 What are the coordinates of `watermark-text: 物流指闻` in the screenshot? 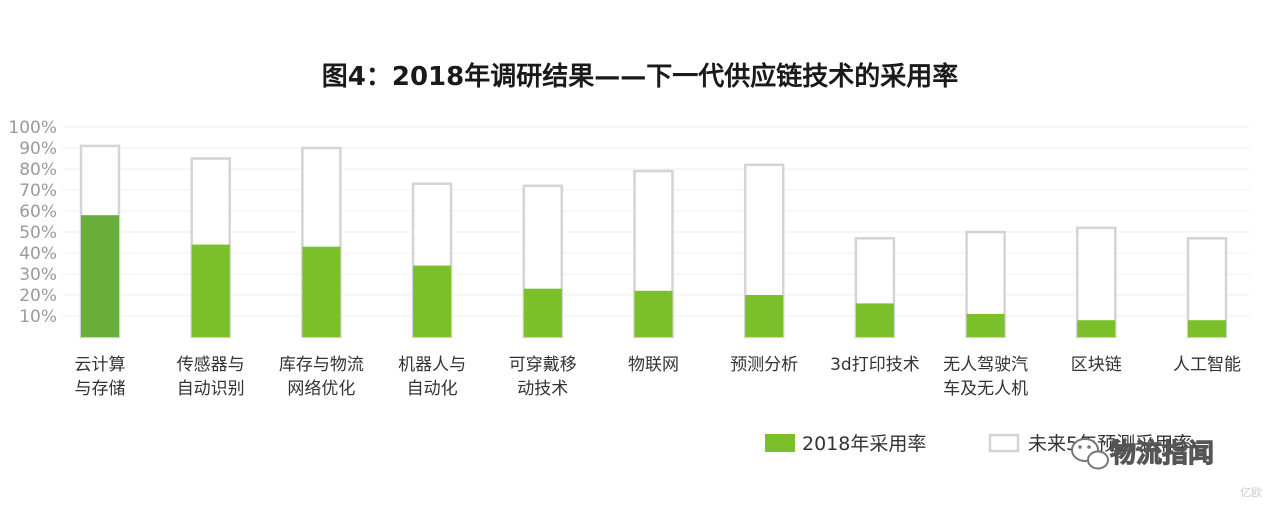 It's located at (1162, 454).